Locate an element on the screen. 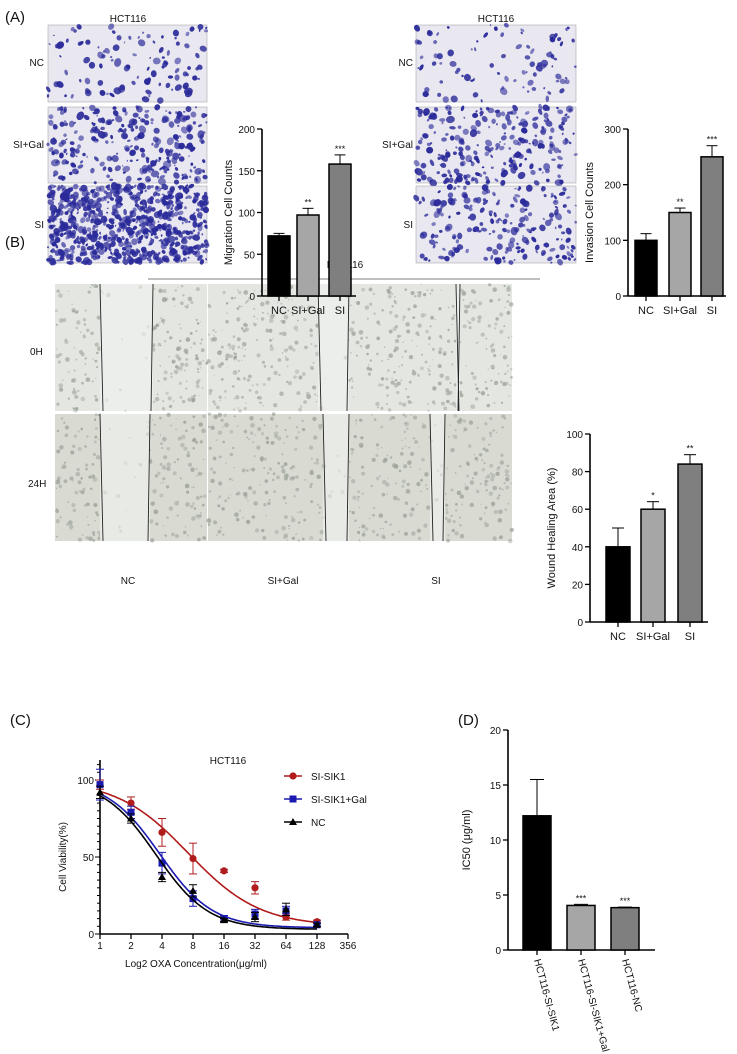 The height and width of the screenshot is (1054, 737). panel-label-b: (B) is located at coordinates (15, 242).